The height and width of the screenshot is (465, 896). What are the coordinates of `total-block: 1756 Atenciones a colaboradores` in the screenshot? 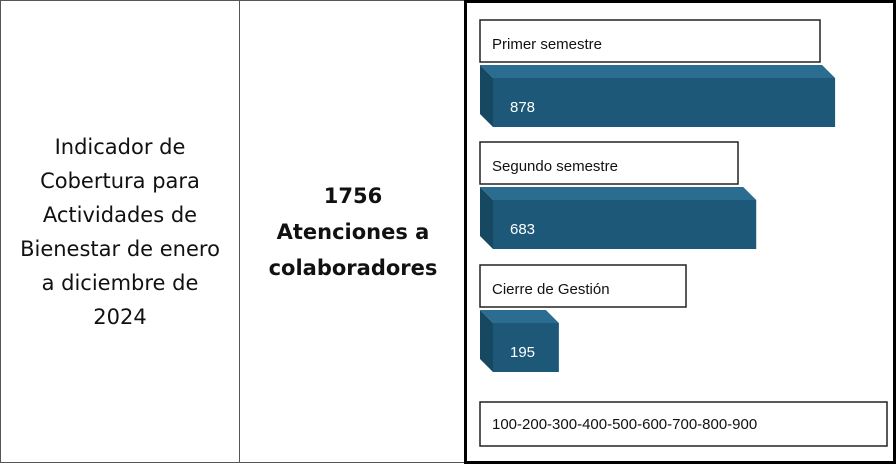 It's located at (353, 232).